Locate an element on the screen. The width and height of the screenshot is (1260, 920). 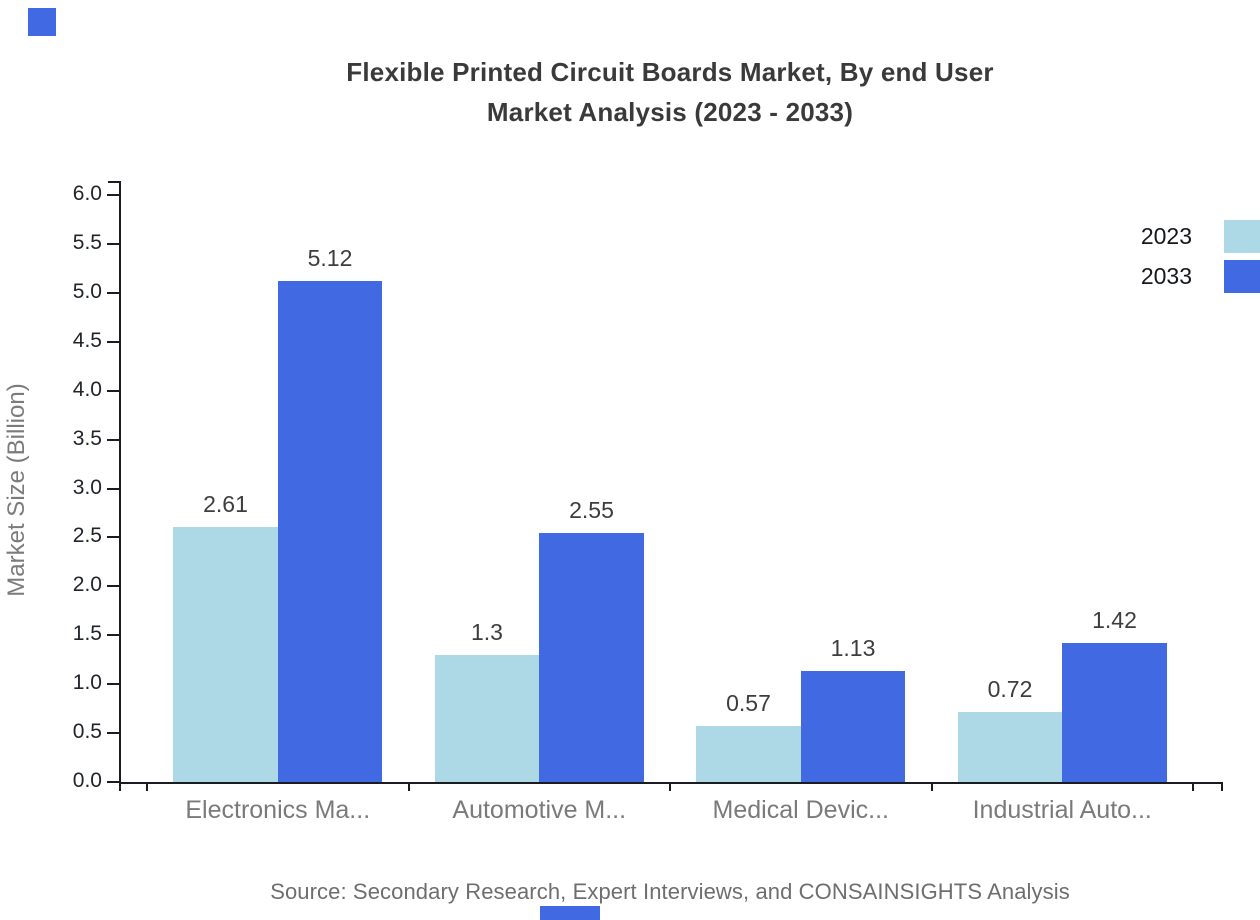
bar-2023-cat1 is located at coordinates (225, 654).